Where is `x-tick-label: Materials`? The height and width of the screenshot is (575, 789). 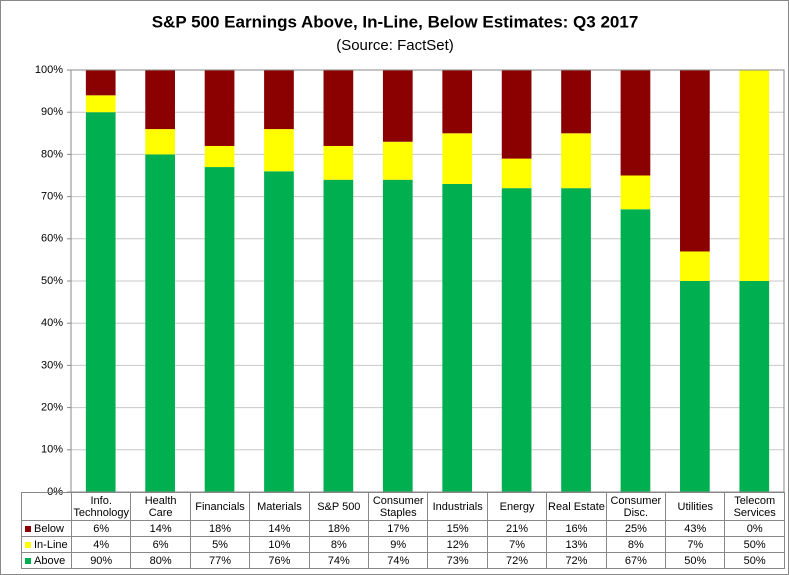
x-tick-label: Materials is located at coordinates (279, 506).